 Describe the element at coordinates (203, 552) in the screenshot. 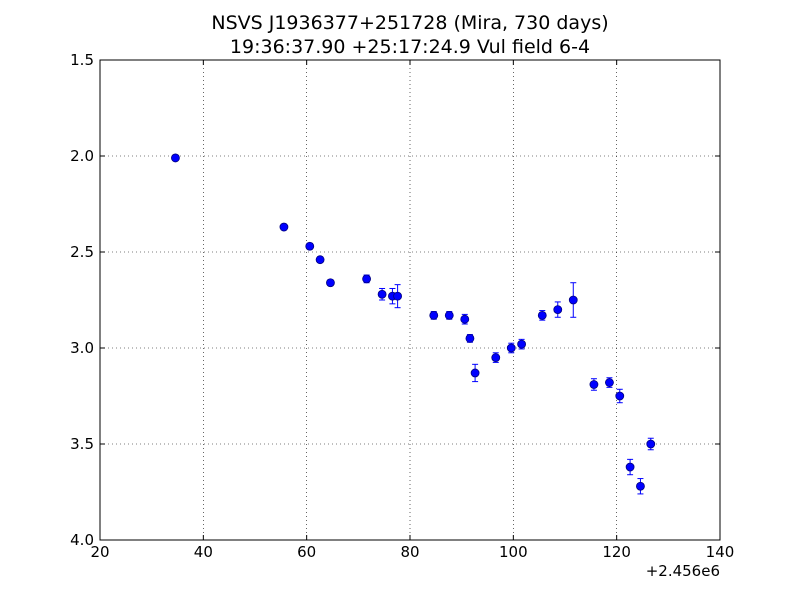

I see `x-tick-label: 40` at that location.